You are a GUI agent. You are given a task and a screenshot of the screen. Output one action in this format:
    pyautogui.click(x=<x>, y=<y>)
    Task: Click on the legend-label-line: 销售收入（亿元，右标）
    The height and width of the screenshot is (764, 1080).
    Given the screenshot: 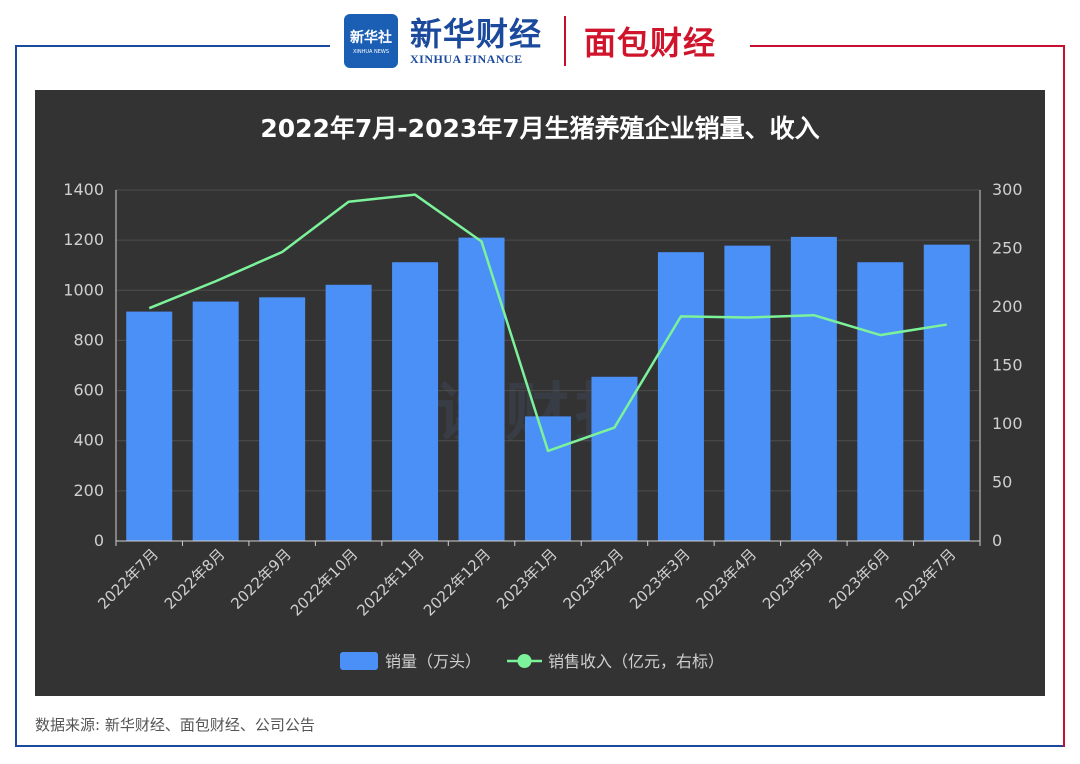 What is the action you would take?
    pyautogui.click(x=636, y=661)
    